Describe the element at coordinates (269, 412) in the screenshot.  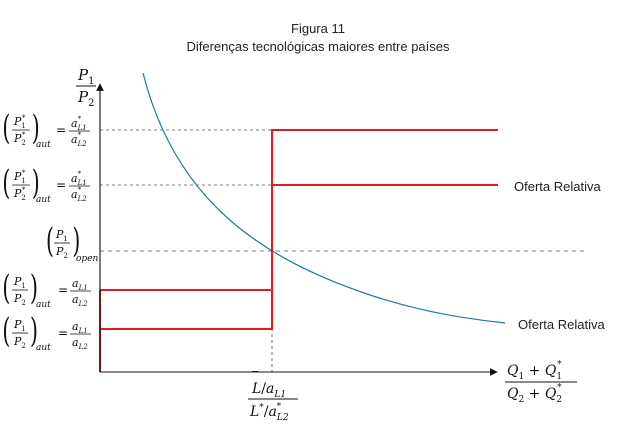
I see `svg-text: L*/aL2*` at that location.